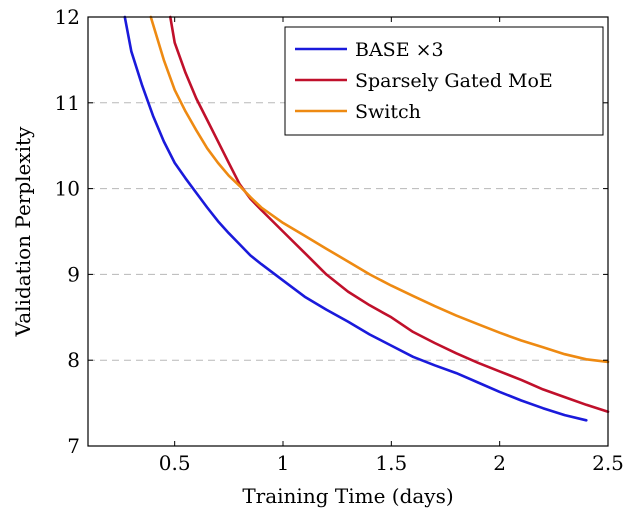 This screenshot has height=516, width=635. What do you see at coordinates (499, 463) in the screenshot?
I see `x-tick-label: 2` at bounding box center [499, 463].